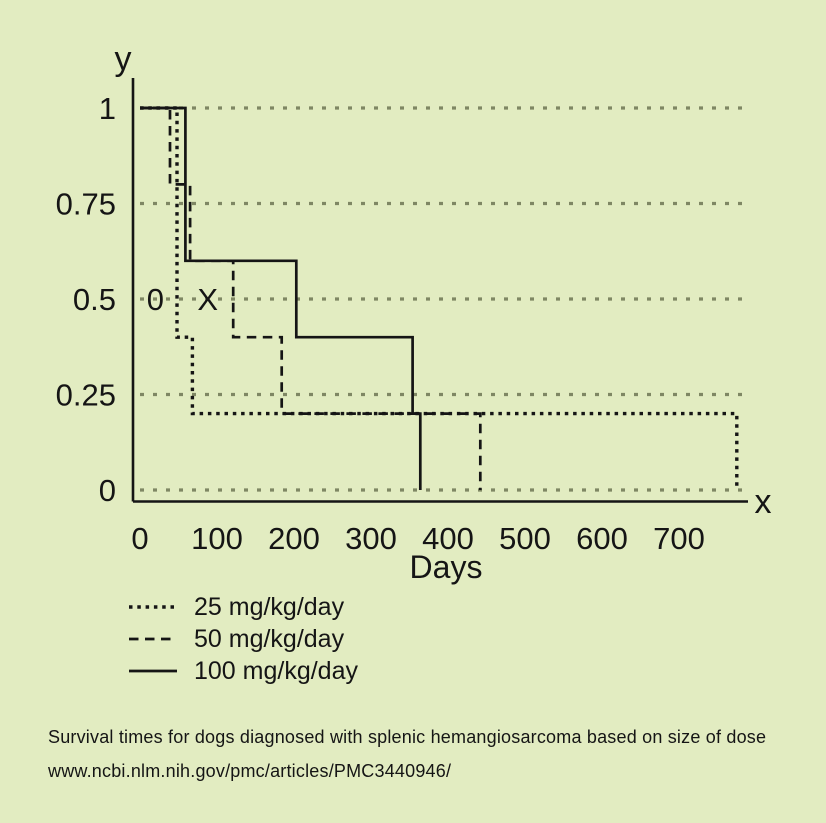  I want to click on solid-line-swatch-icon, so click(153, 671).